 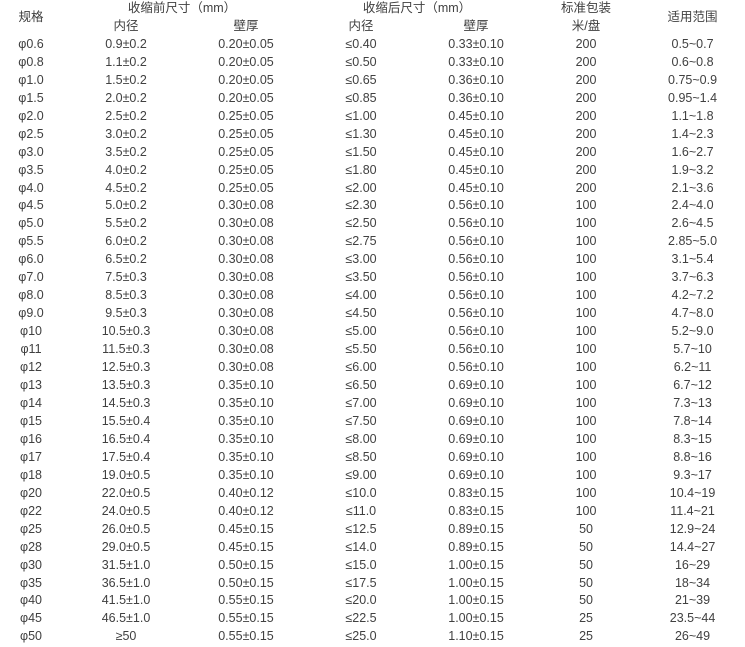 I want to click on cell-range: 4.7~8.0, so click(x=692, y=313).